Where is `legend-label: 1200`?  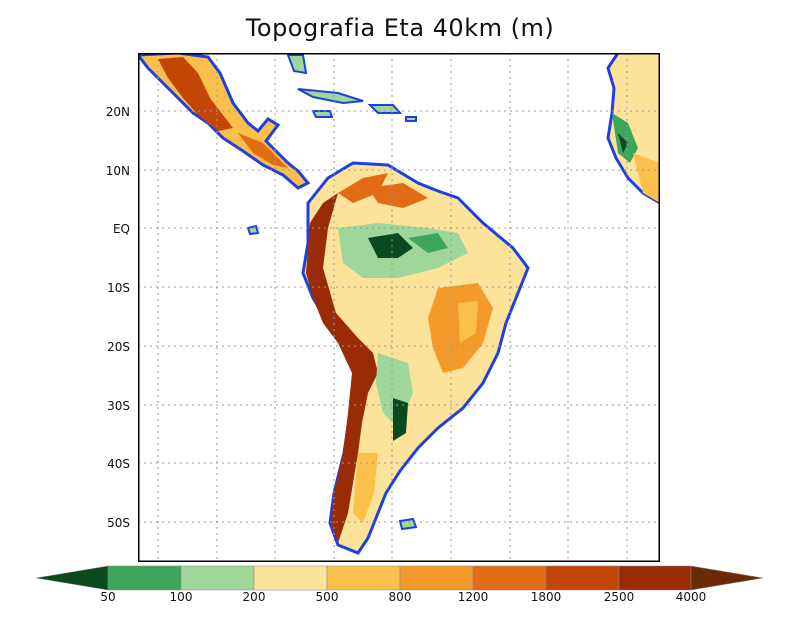
legend-label: 1200 is located at coordinates (473, 597).